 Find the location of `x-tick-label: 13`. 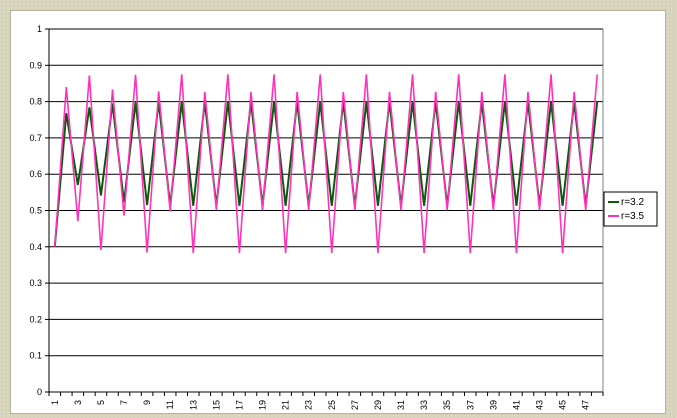

x-tick-label: 13 is located at coordinates (193, 405).